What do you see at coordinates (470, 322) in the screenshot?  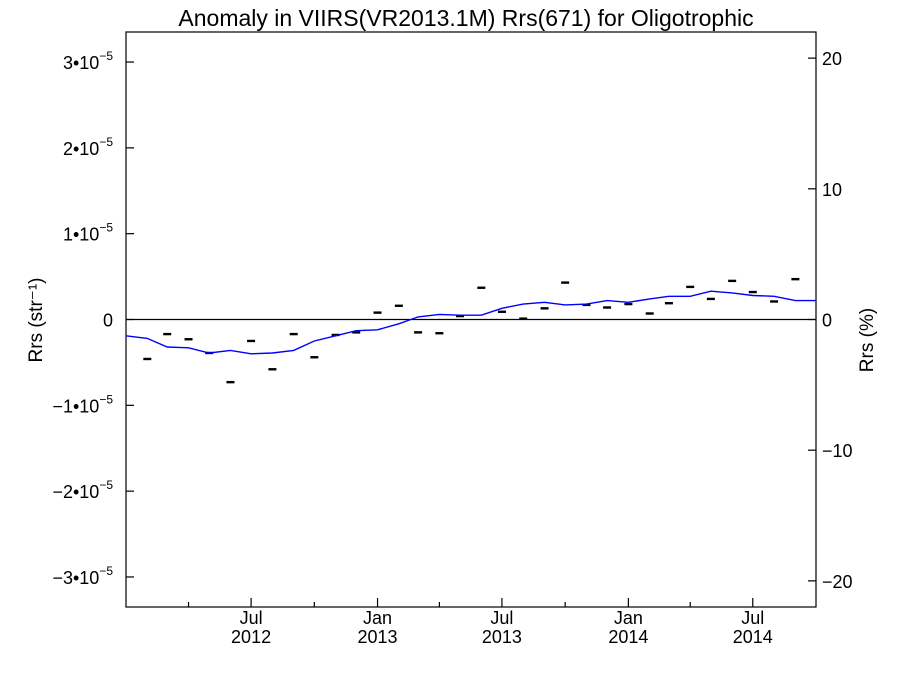 I see `trend-line` at bounding box center [470, 322].